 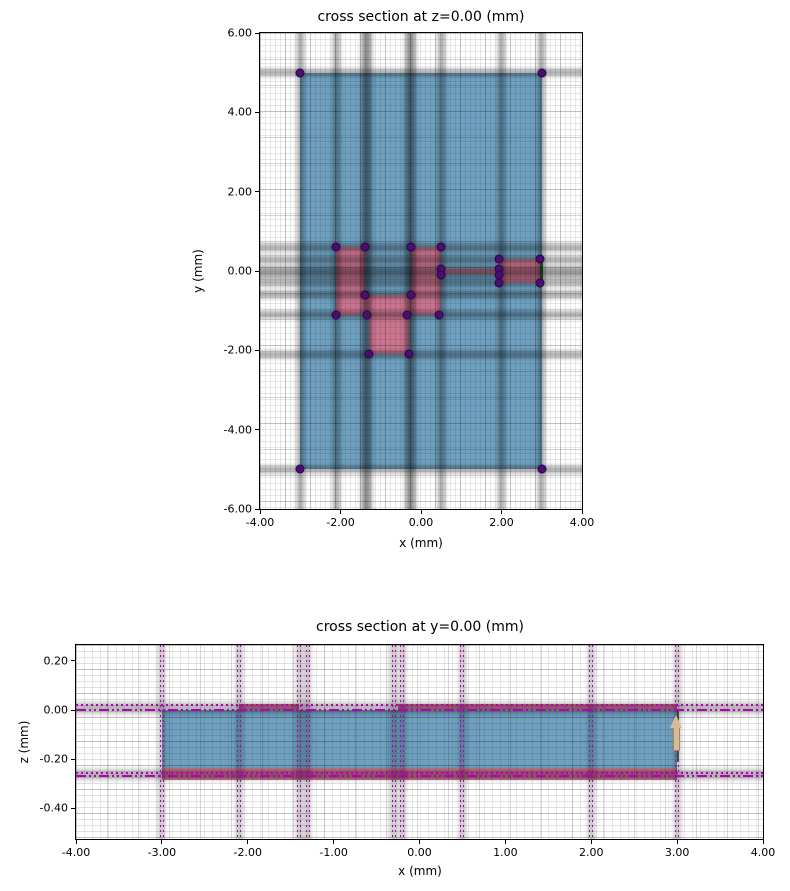 What do you see at coordinates (421, 17) in the screenshot?
I see `top-plot-title: cross section at z=0.00 (mm)` at bounding box center [421, 17].